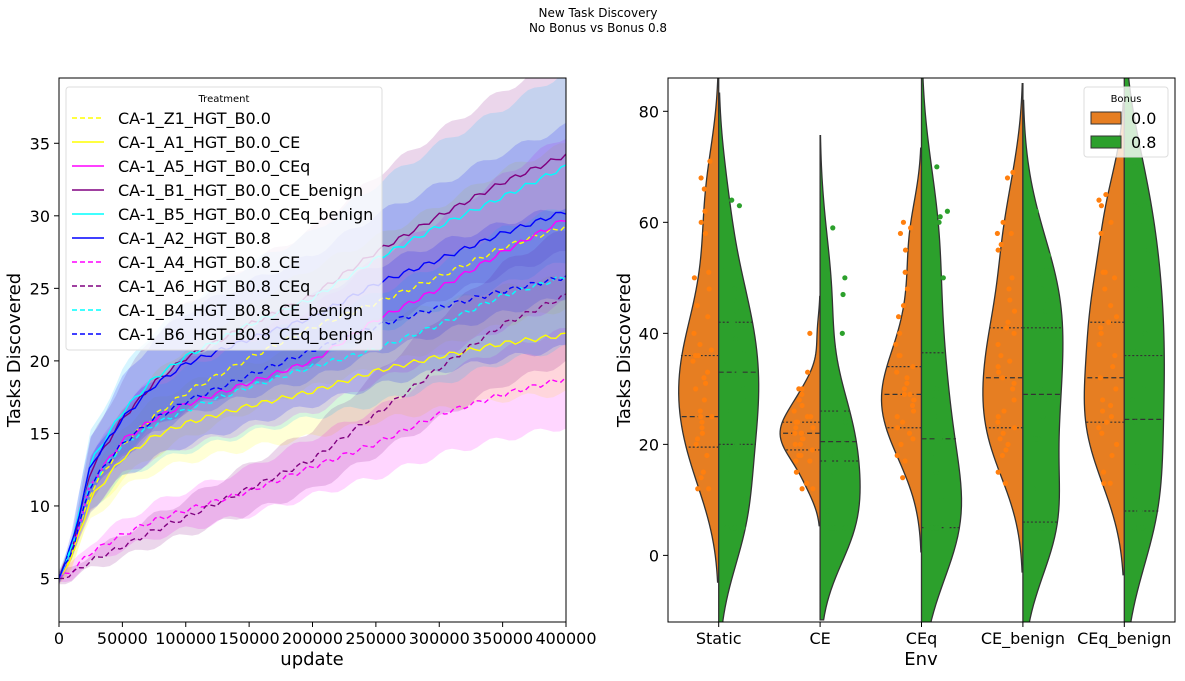  I want to click on y-tick-label: 40, so click(649, 333).